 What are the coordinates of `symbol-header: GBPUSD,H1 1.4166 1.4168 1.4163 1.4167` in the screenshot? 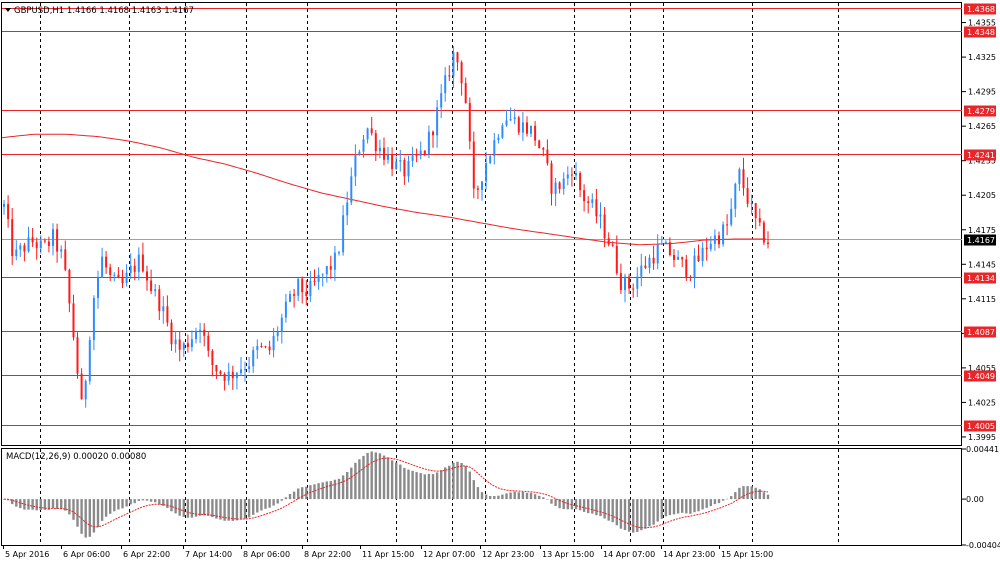 It's located at (99, 11).